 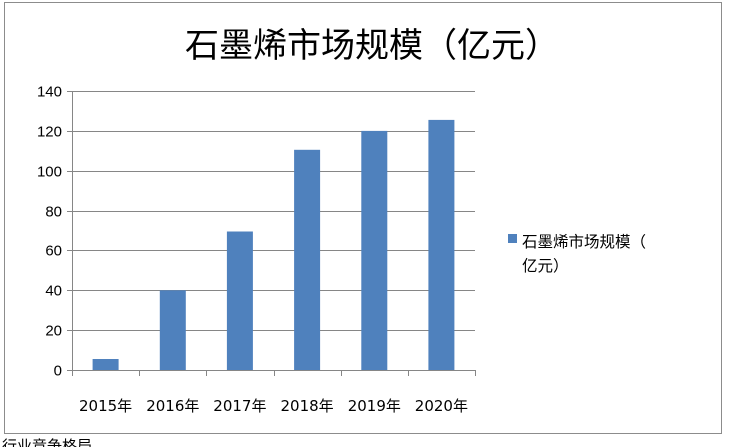 What do you see at coordinates (512, 238) in the screenshot?
I see `legend-swatch` at bounding box center [512, 238].